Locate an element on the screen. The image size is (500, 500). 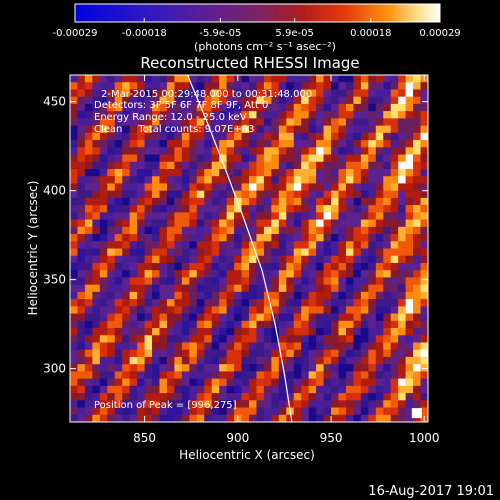
annotation-energy: Energy Range: 12.0 - 25.0 keV is located at coordinates (170, 117).